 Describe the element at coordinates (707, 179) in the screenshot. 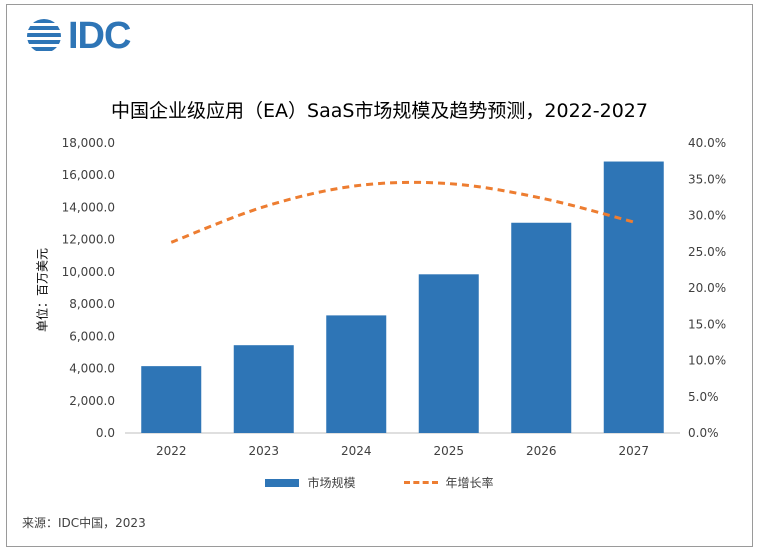

I see `y2-tick-label: 35.0%` at that location.